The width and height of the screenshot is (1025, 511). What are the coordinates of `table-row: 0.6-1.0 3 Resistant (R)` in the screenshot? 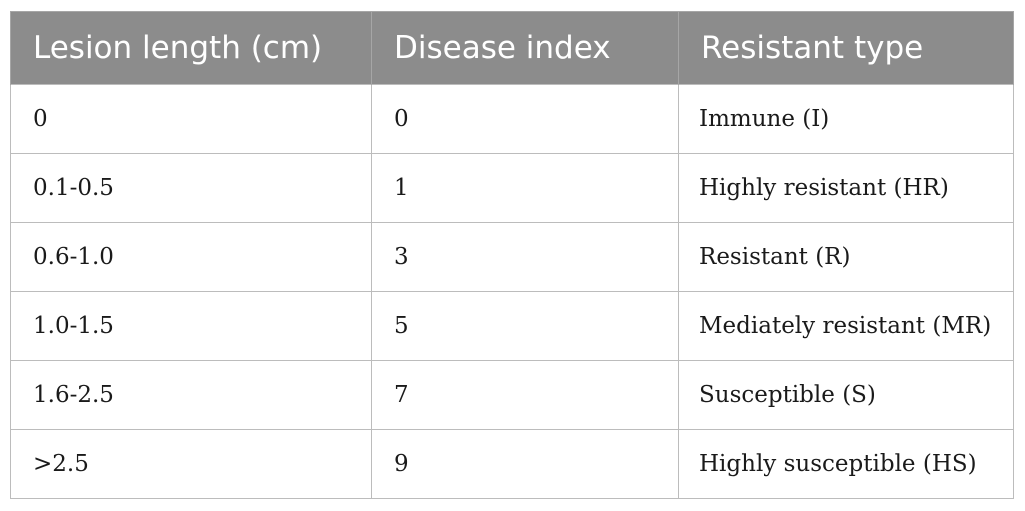 It's located at (512, 257).